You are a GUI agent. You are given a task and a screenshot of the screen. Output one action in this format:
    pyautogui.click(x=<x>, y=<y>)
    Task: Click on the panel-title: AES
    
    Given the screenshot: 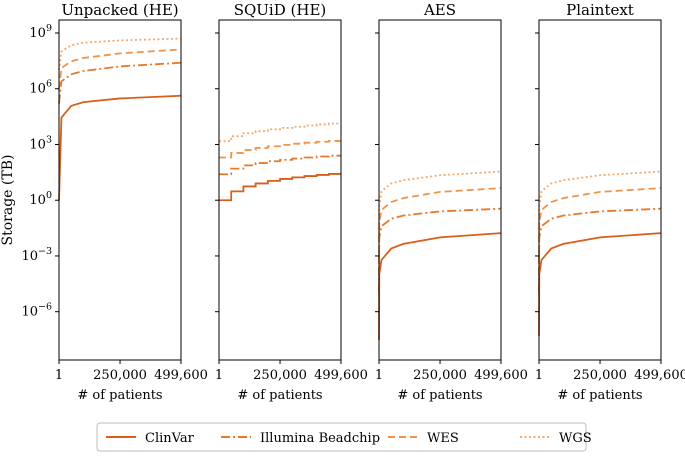 What is the action you would take?
    pyautogui.click(x=439, y=10)
    